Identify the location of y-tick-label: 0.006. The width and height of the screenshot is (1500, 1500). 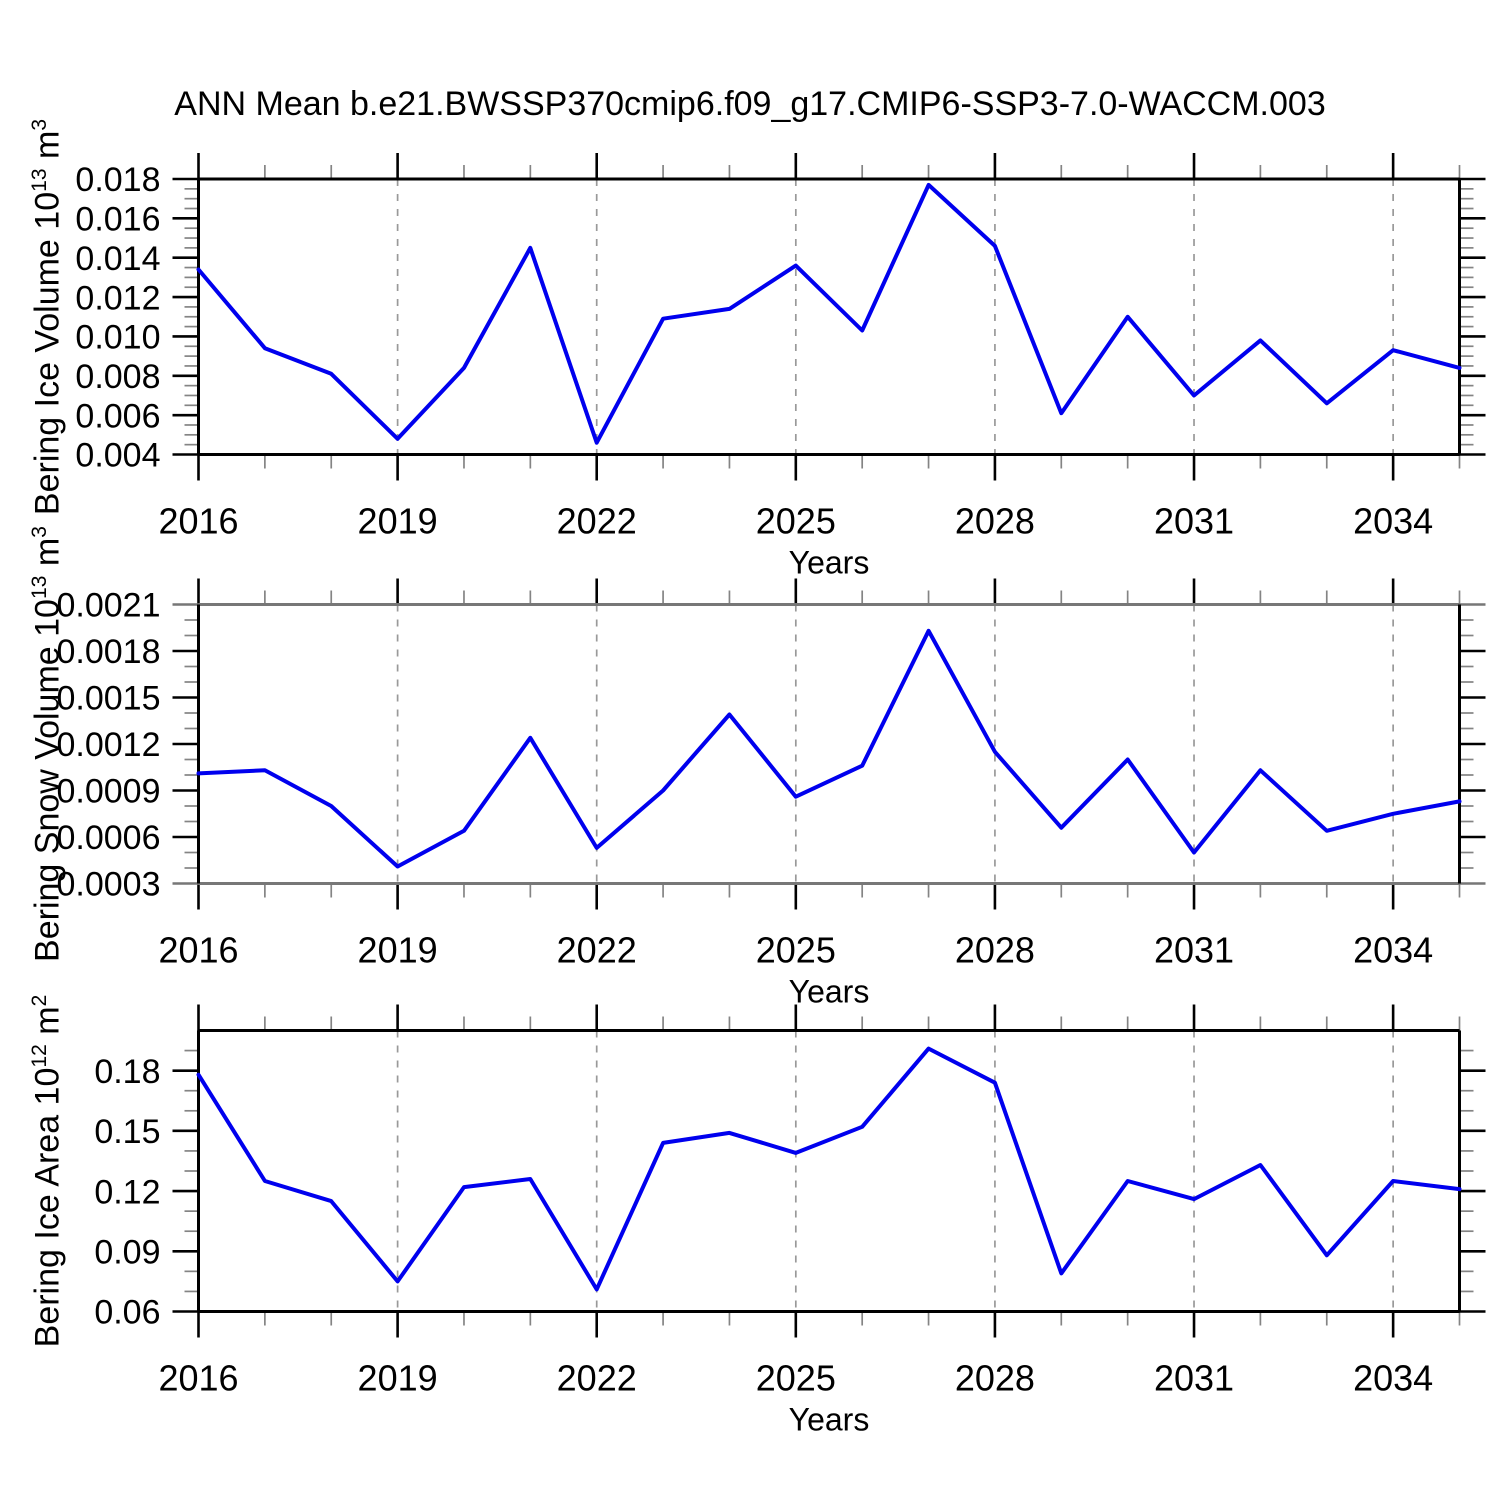
(117, 416).